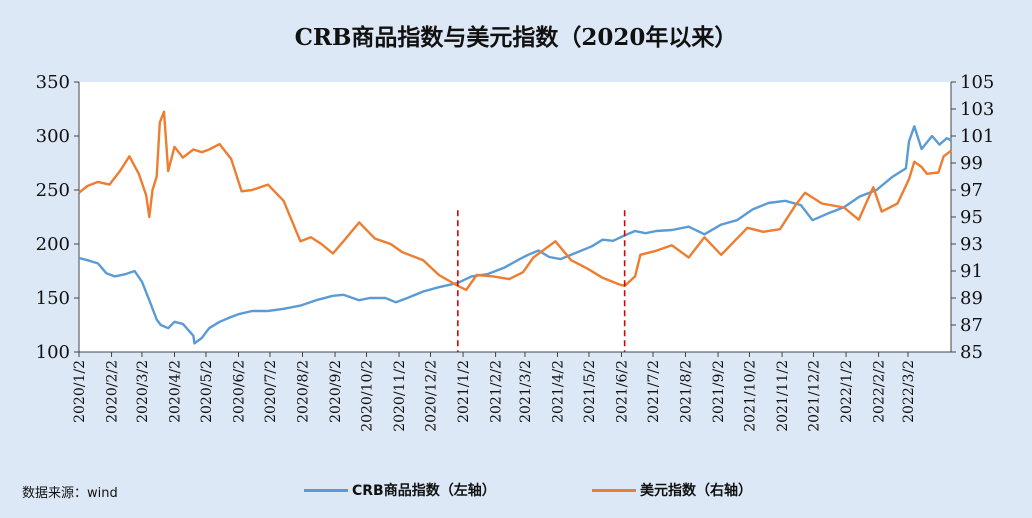 The image size is (1032, 518). Describe the element at coordinates (53, 298) in the screenshot. I see `left-tick-label: 150` at that location.